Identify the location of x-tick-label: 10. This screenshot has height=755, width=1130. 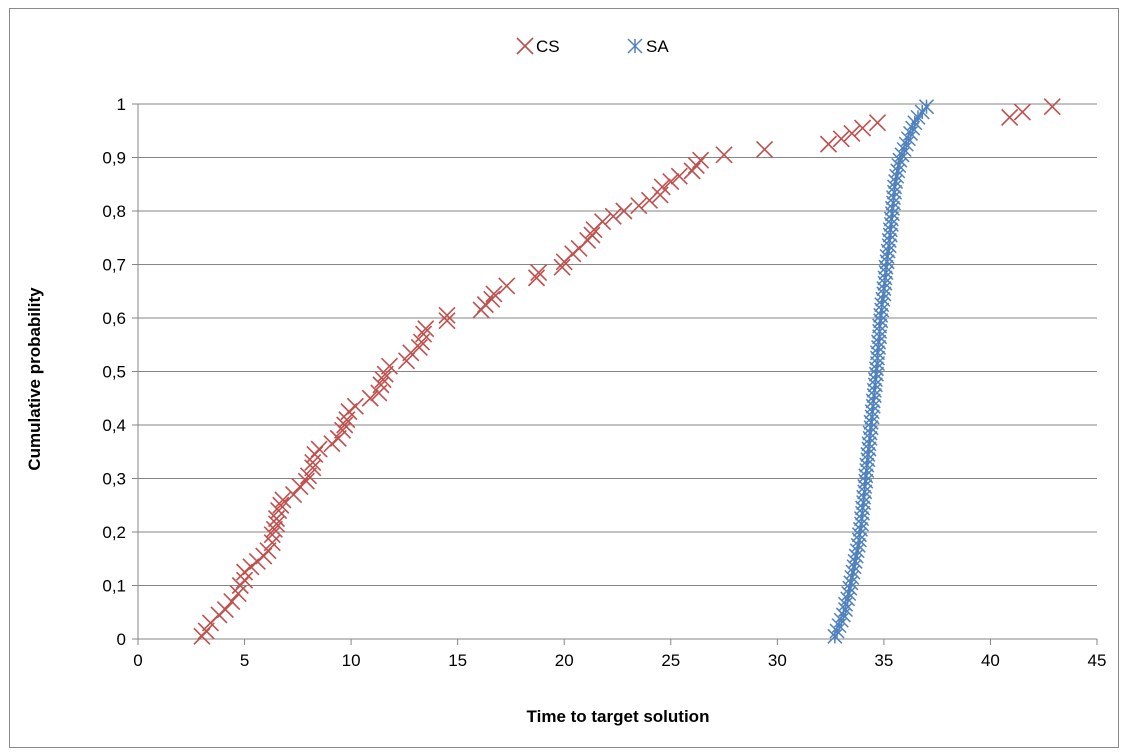
(351, 660).